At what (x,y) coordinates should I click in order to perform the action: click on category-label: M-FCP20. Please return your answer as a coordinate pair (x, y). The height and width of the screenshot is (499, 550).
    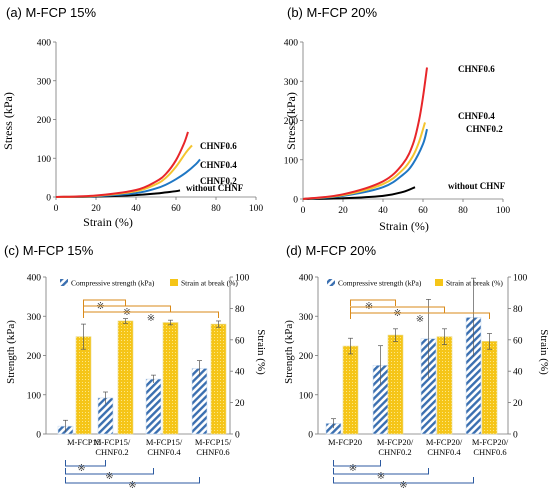
    Looking at the image, I should click on (345, 442).